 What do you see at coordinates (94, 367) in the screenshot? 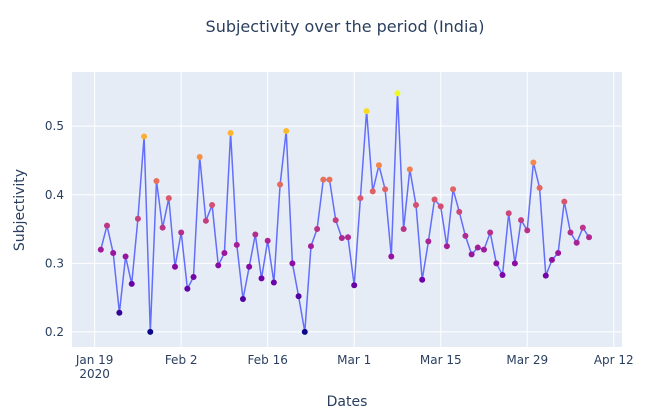
I see `x-tick-label: Jan 19 2020` at bounding box center [94, 367].